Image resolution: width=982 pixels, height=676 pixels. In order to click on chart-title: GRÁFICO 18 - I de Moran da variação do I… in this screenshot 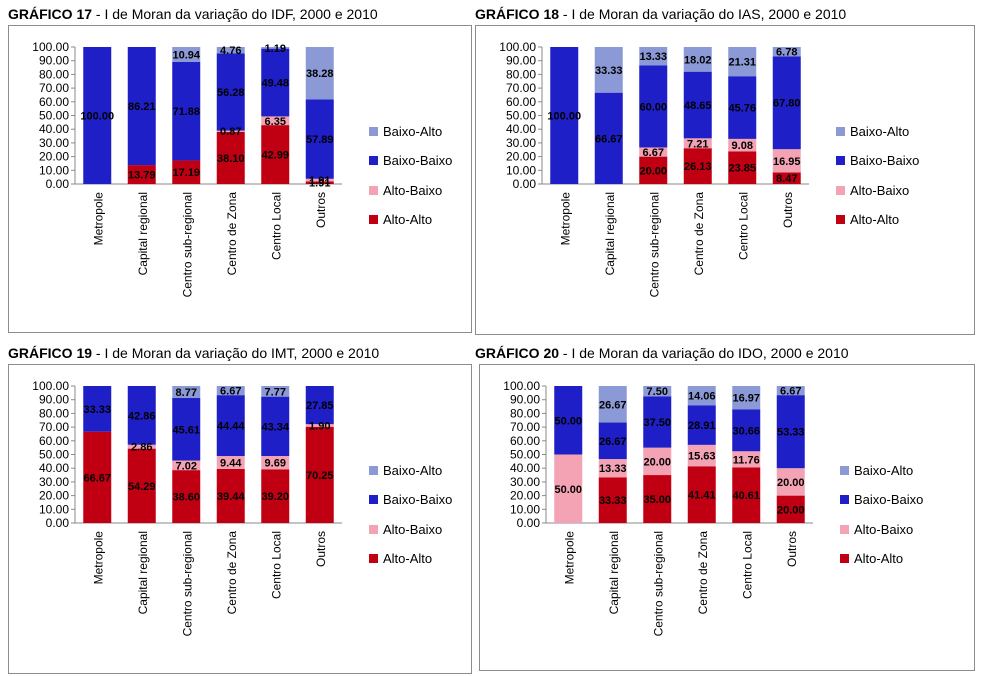, I will do `click(660, 14)`.